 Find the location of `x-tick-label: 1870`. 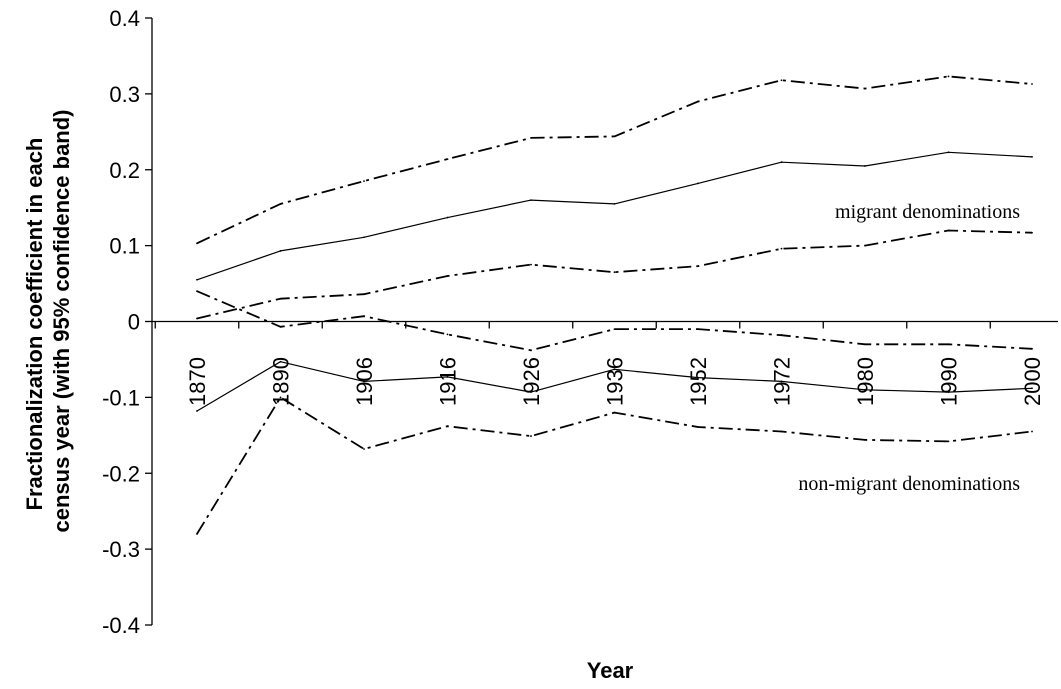

x-tick-label: 1870 is located at coordinates (197, 381).